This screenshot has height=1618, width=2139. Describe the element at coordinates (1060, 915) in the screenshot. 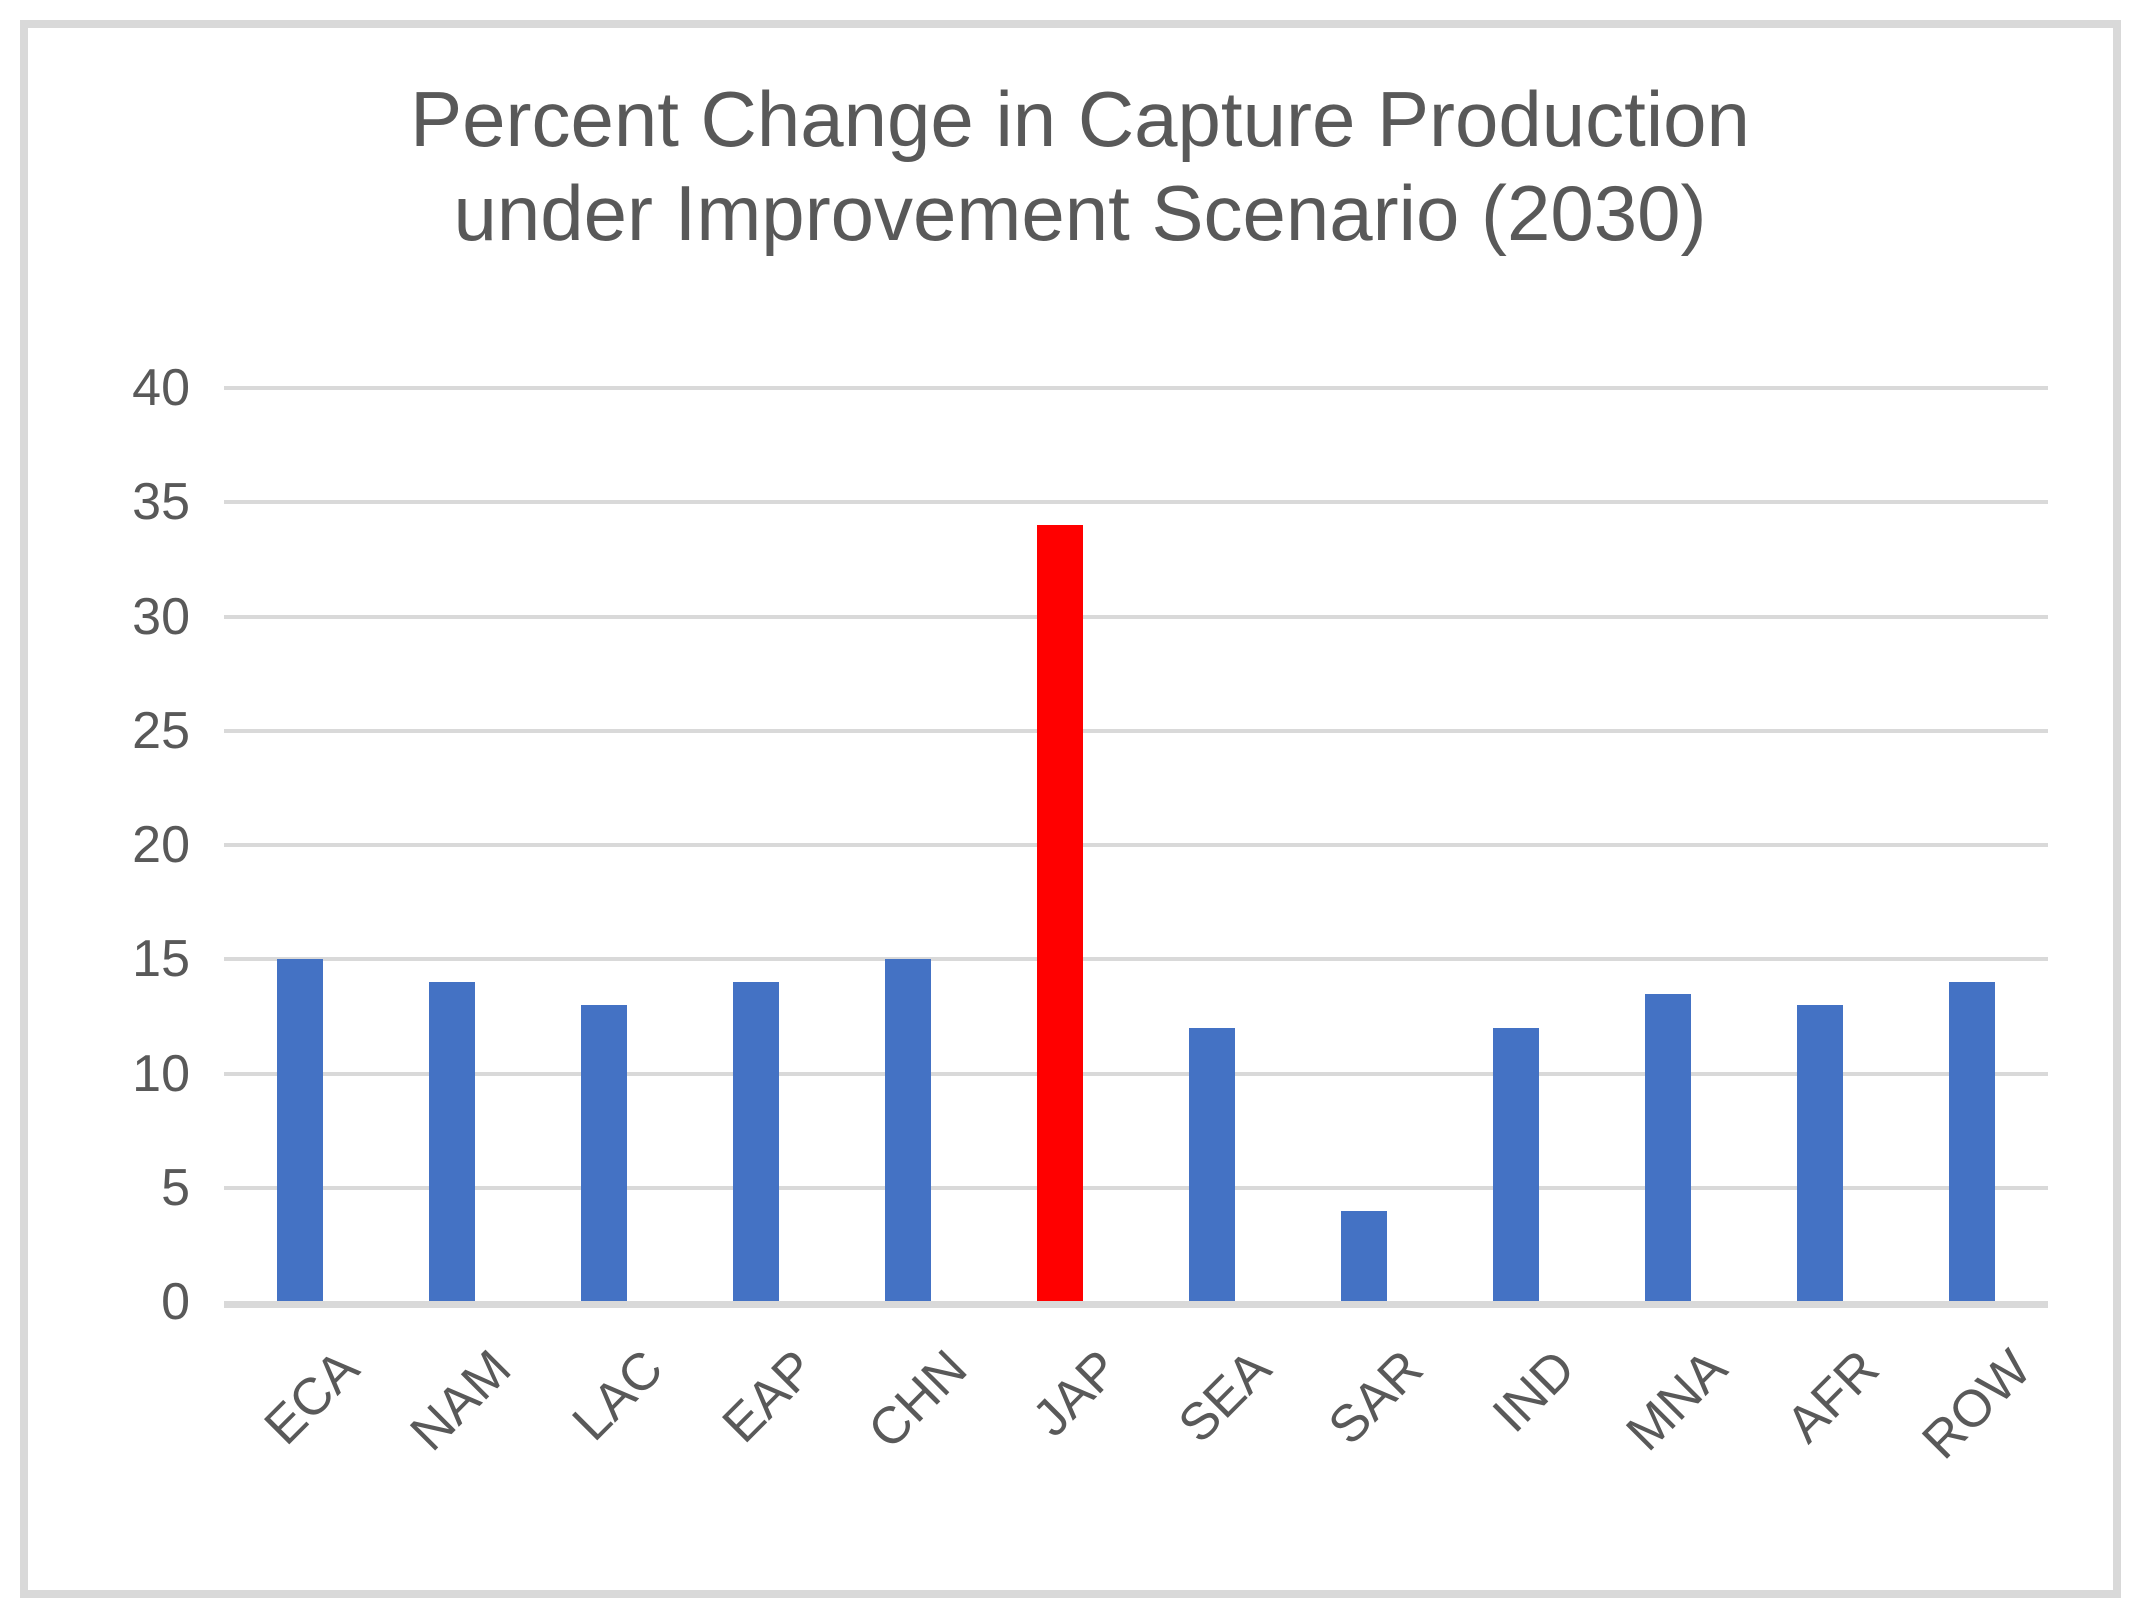

I see `bar-jap` at that location.